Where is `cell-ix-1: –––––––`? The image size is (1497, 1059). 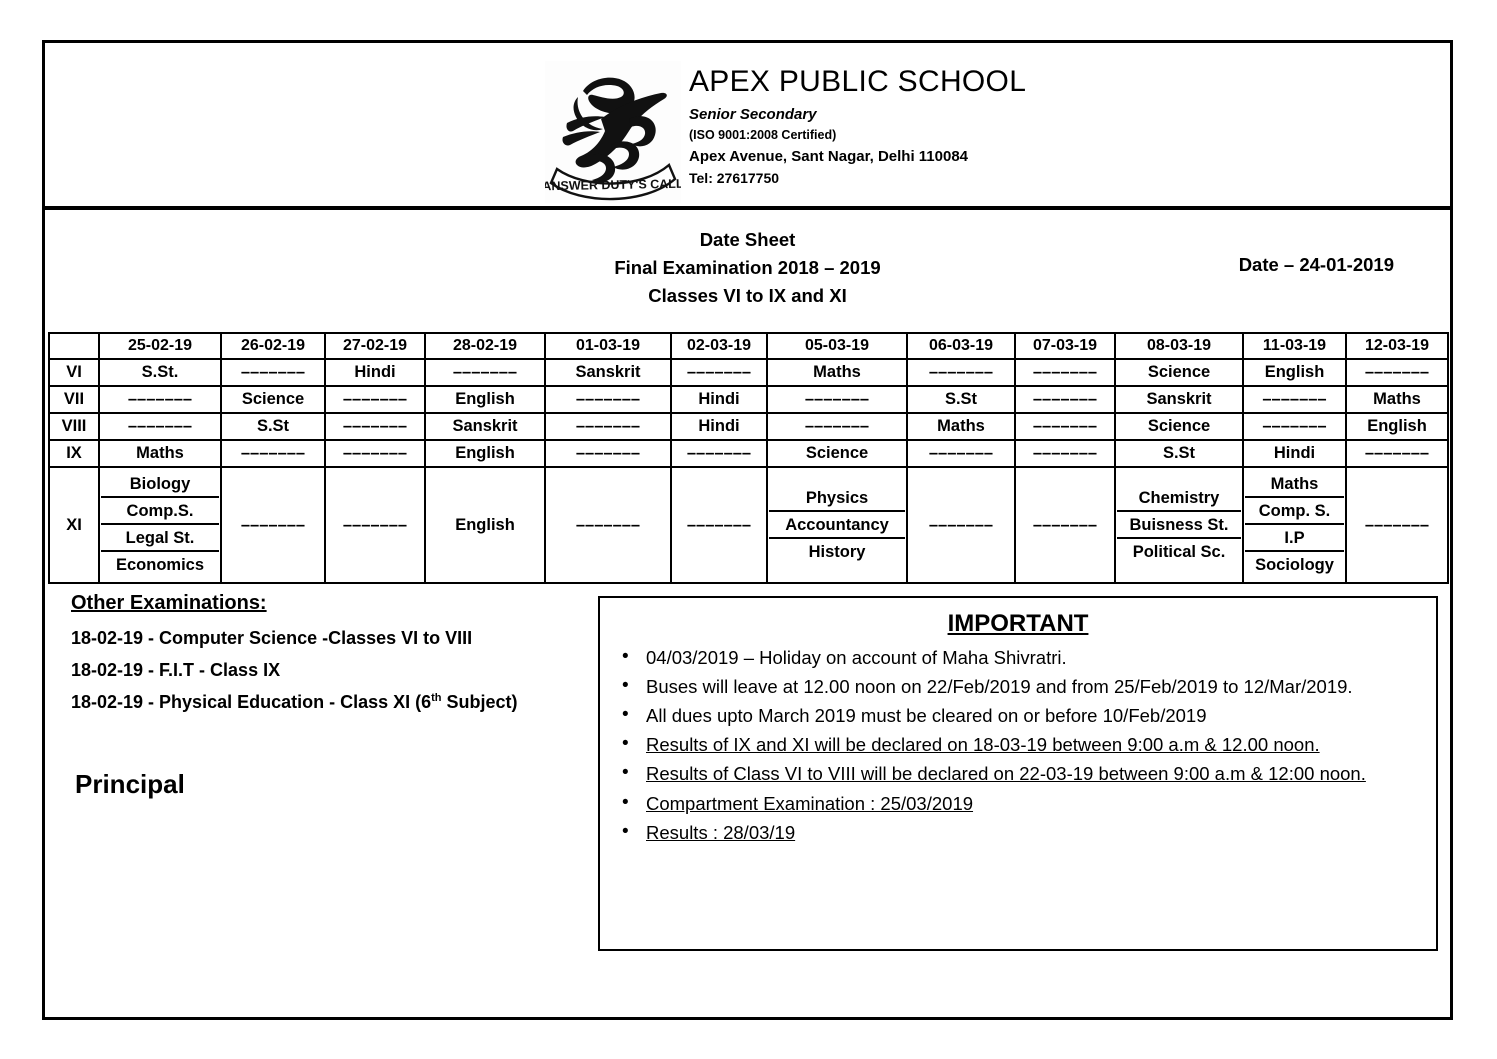
cell-ix-1: ––––––– is located at coordinates (273, 453).